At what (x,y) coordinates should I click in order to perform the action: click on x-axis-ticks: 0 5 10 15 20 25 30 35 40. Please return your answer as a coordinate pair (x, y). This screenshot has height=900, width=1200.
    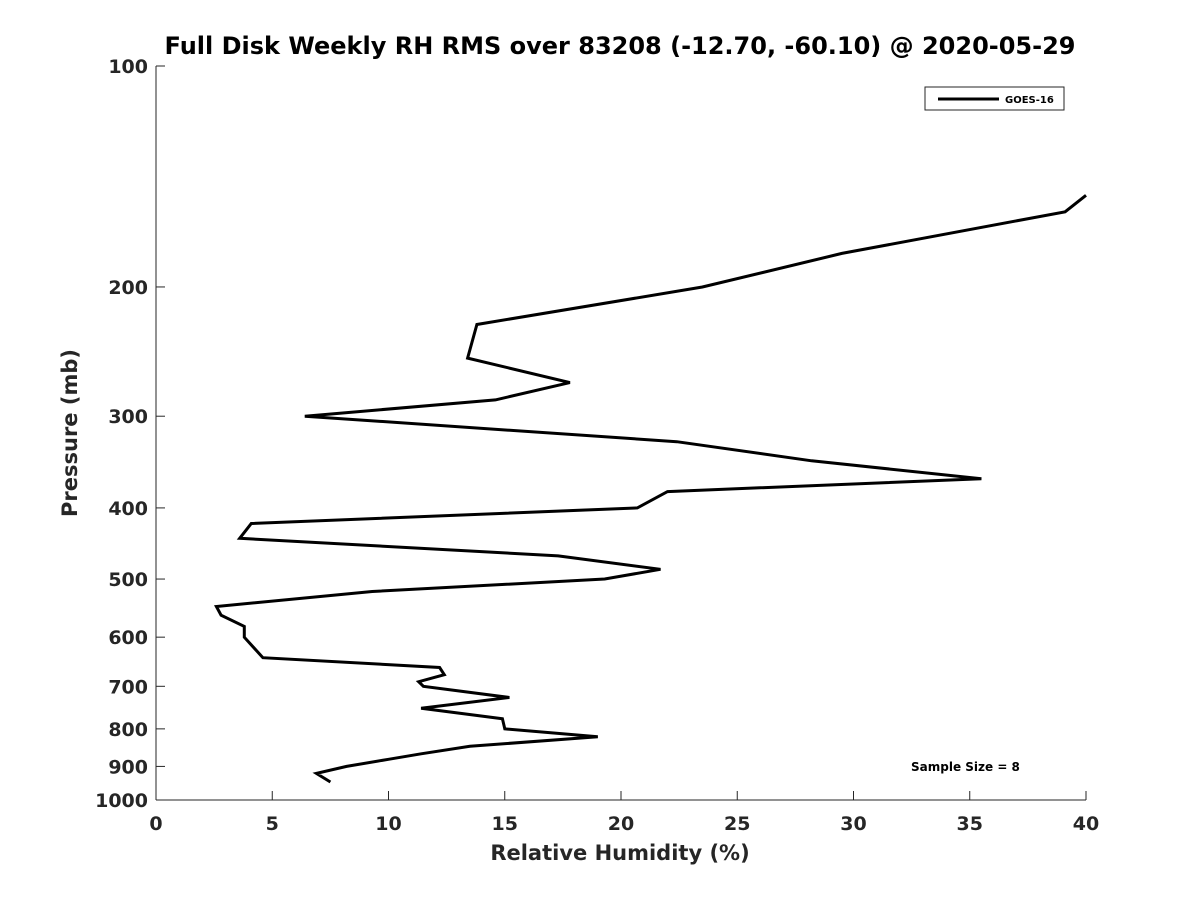
    Looking at the image, I should click on (624, 813).